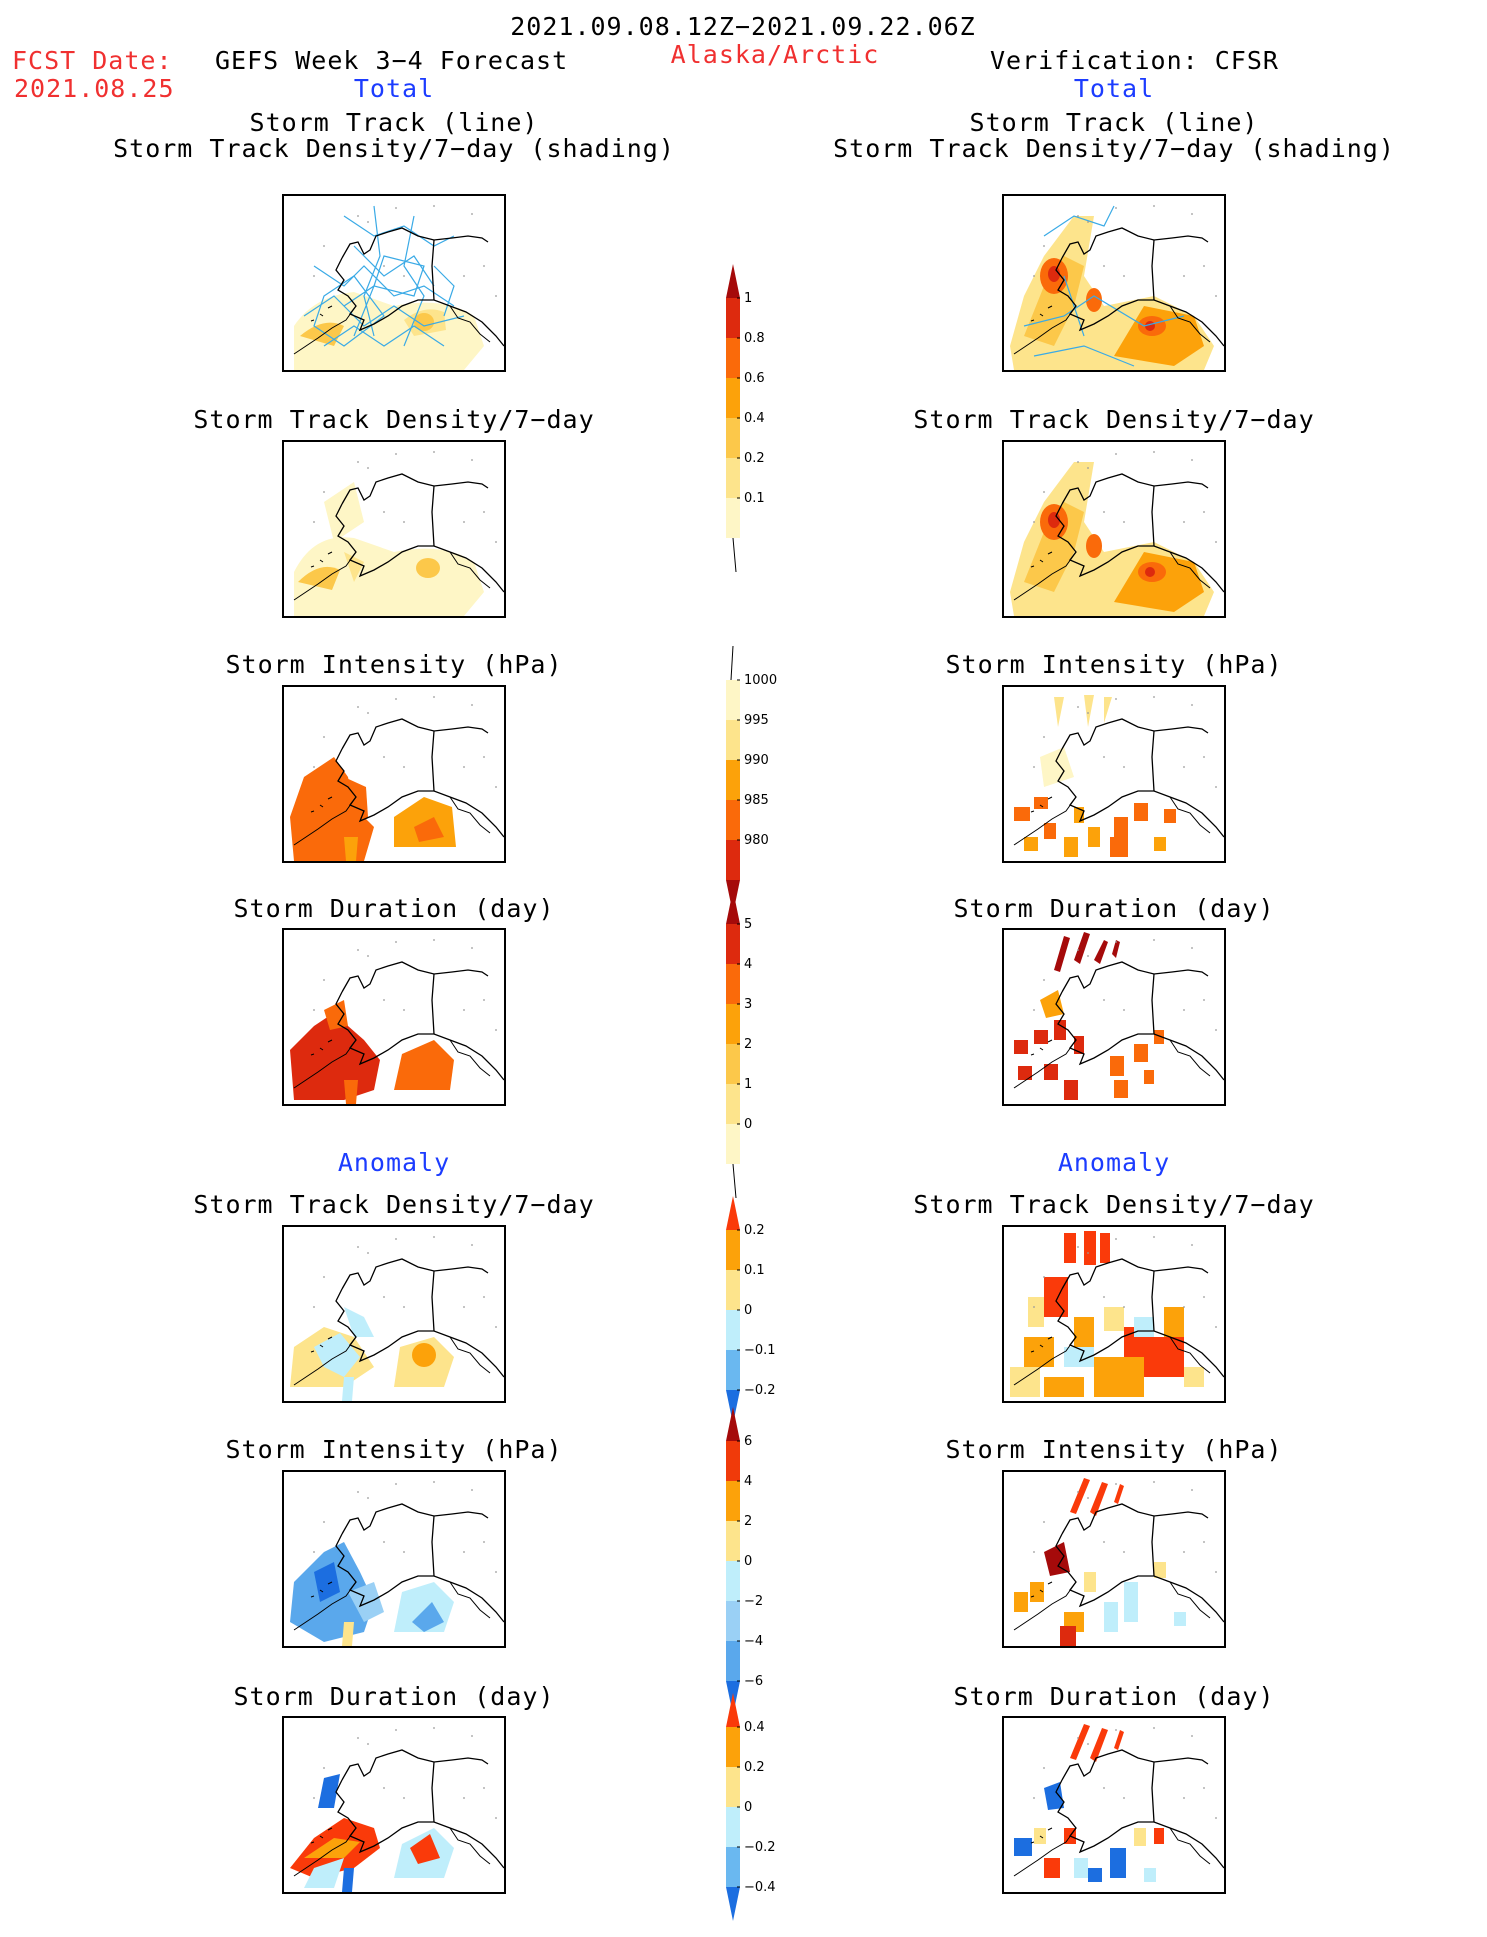 Image resolution: width=1487 pixels, height=1937 pixels. What do you see at coordinates (394, 283) in the screenshot?
I see `map-fcst-total-track` at bounding box center [394, 283].